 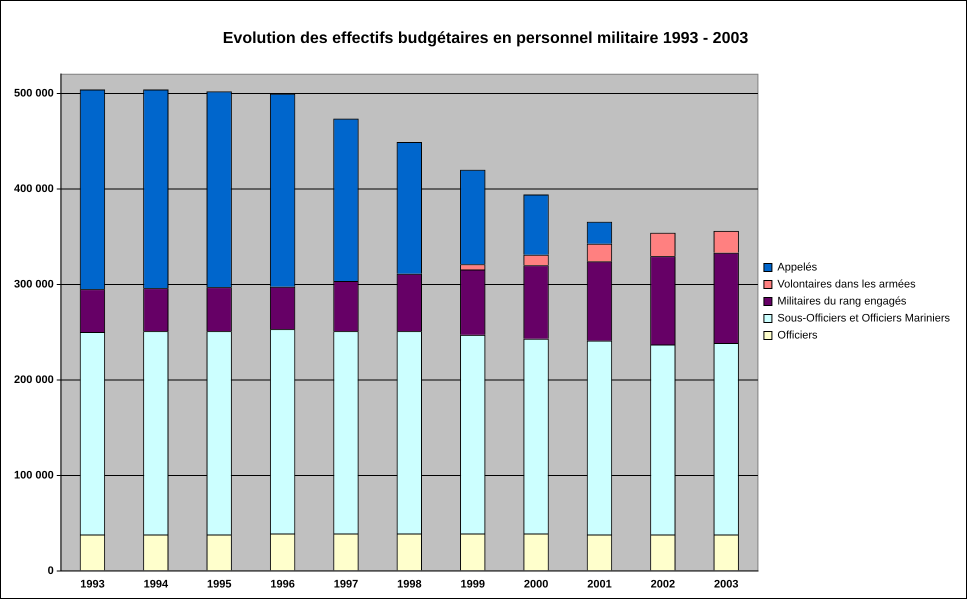 I want to click on x-tick-label: 1997, so click(x=346, y=584).